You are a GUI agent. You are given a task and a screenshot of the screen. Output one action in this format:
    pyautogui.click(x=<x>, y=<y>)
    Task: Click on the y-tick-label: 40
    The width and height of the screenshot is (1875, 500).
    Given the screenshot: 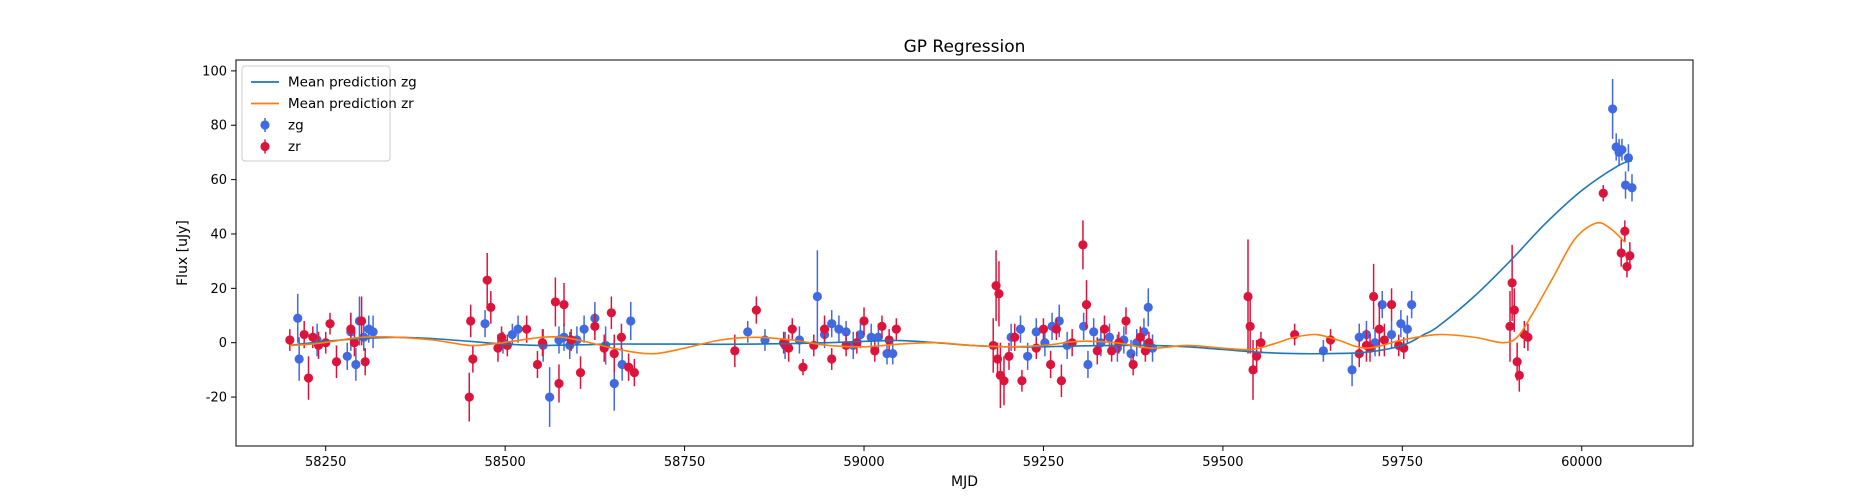 What is the action you would take?
    pyautogui.click(x=218, y=234)
    